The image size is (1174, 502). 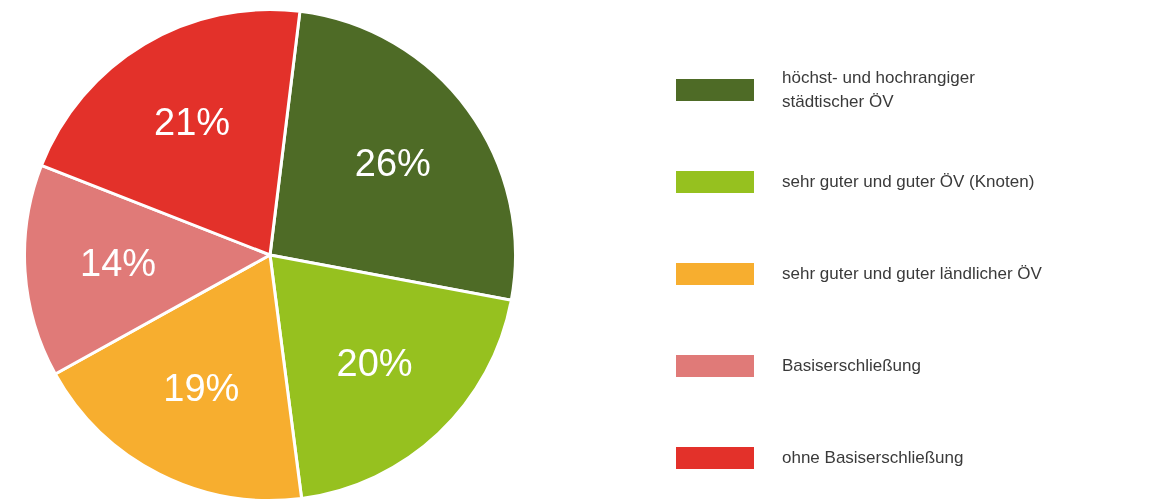 What do you see at coordinates (201, 388) in the screenshot?
I see `data-label: 19%` at bounding box center [201, 388].